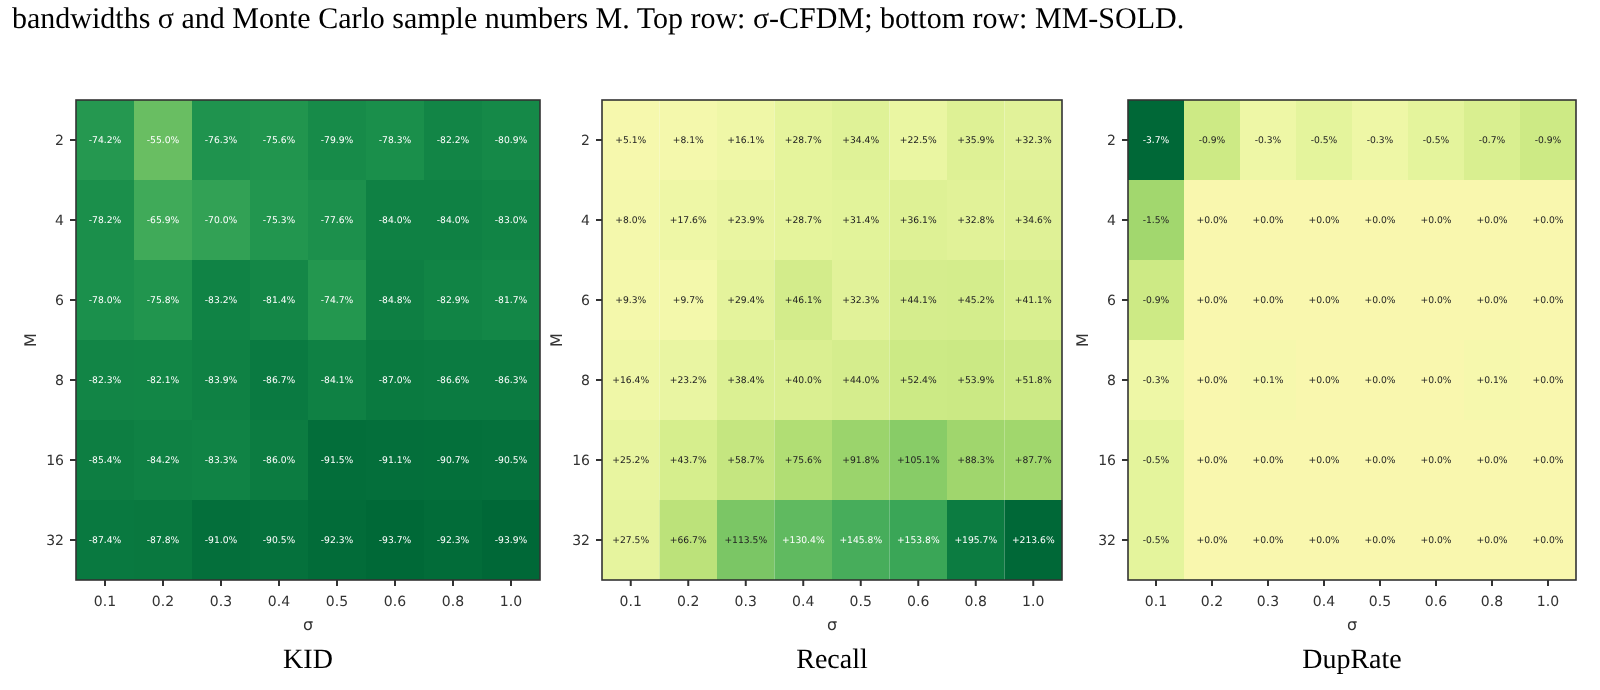 The width and height of the screenshot is (1600, 690). Describe the element at coordinates (308, 661) in the screenshot. I see `text: KID` at that location.